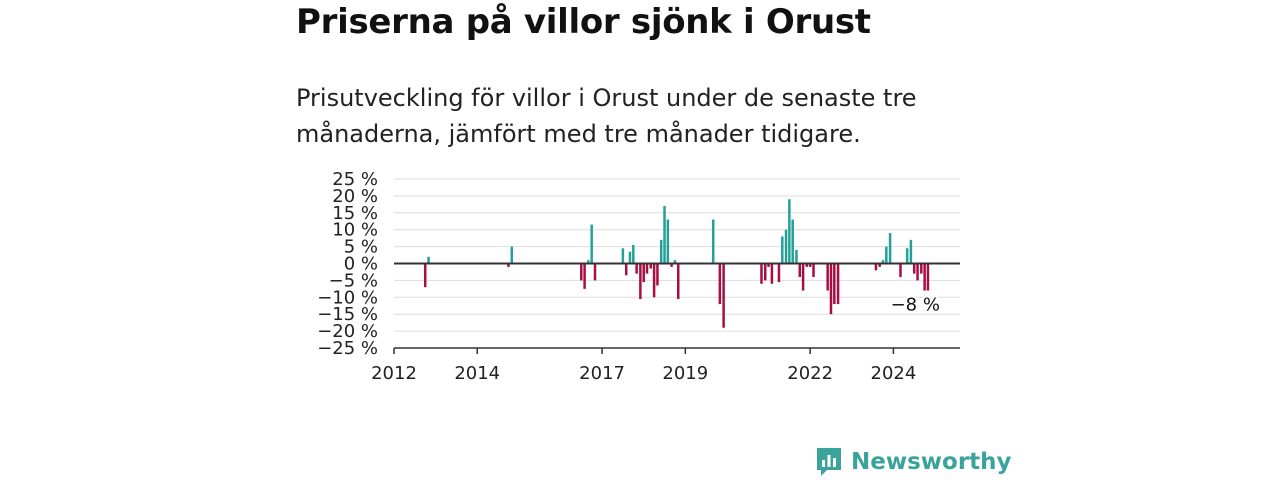  What do you see at coordinates (894, 373) in the screenshot?
I see `x-tick-label: 2024` at bounding box center [894, 373].